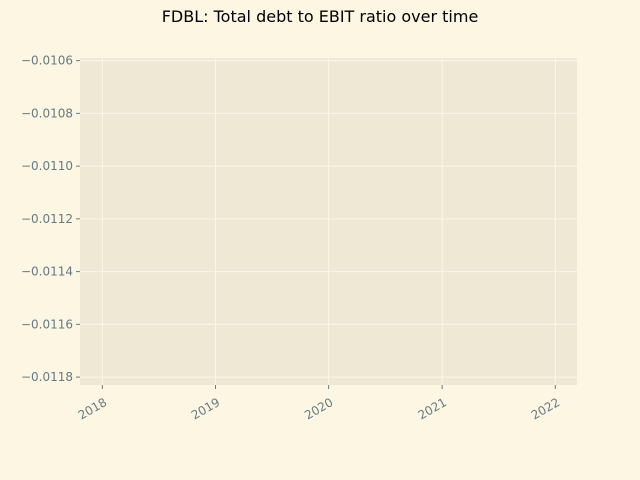  What do you see at coordinates (47, 272) in the screenshot?
I see `y-tick-label: −0.0114` at bounding box center [47, 272].